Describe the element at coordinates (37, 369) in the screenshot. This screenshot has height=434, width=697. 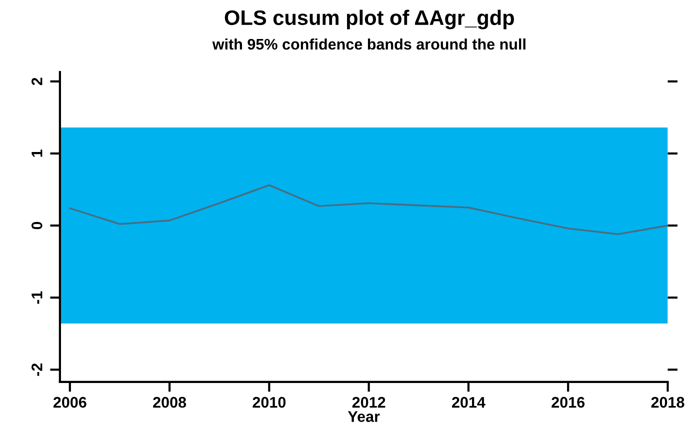
I see `y-tick-label: -2` at that location.